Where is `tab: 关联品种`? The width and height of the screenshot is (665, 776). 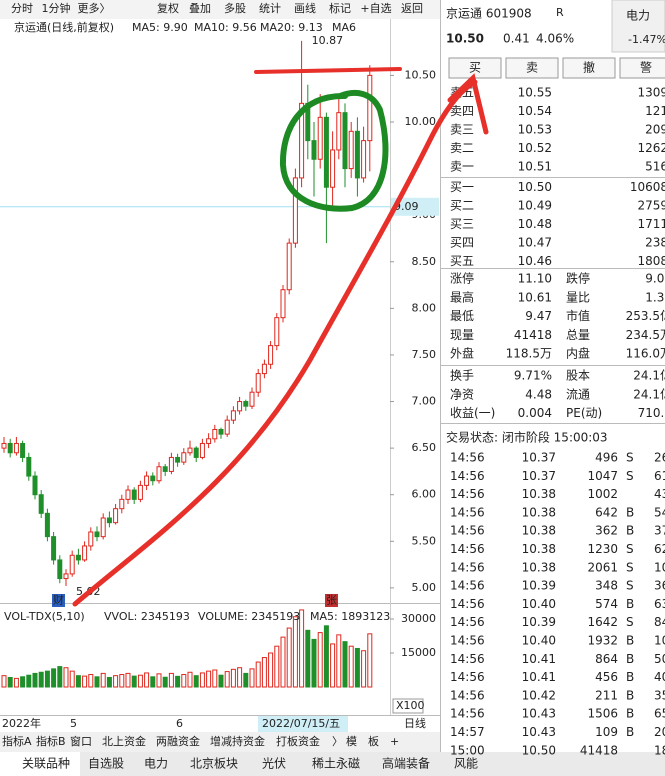
tab: 关联品种 is located at coordinates (46, 764).